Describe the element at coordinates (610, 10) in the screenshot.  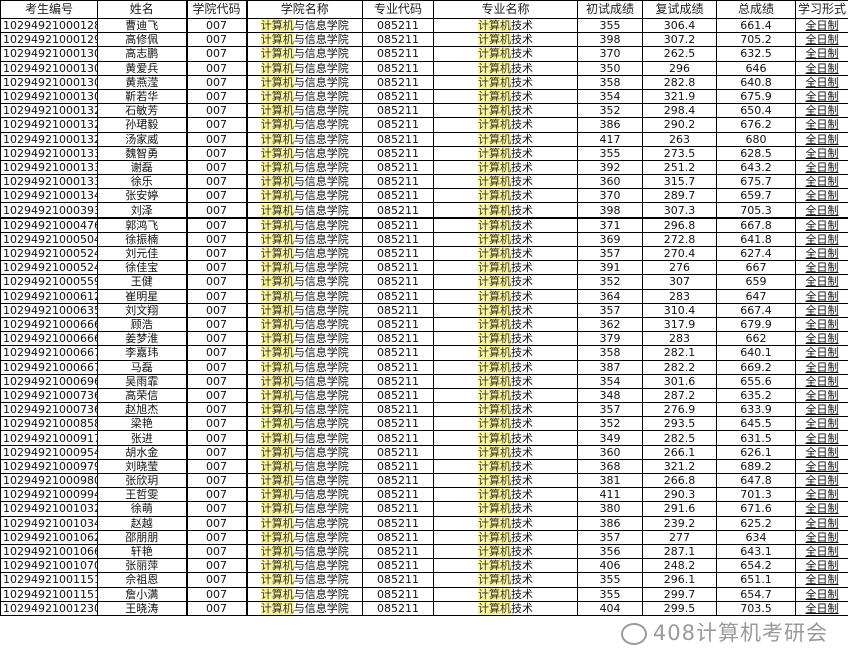
I see `column-header: 初试成绩` at that location.